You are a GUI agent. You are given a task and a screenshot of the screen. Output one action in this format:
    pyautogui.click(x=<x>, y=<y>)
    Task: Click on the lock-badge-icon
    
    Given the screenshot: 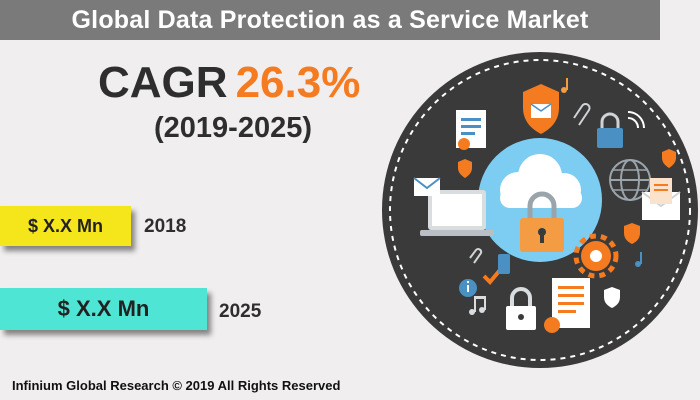 What is the action you would take?
    pyautogui.click(x=552, y=325)
    